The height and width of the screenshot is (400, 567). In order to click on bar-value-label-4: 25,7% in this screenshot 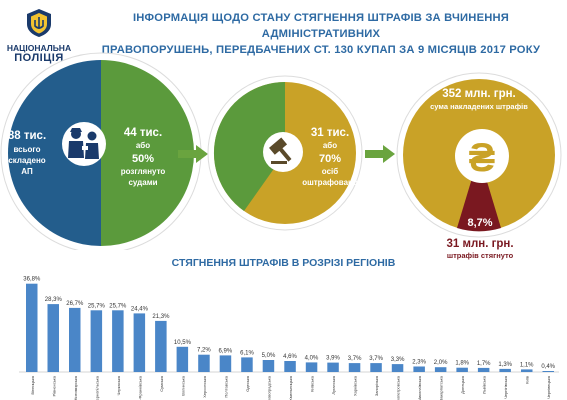, I will do `click(118, 306)`.